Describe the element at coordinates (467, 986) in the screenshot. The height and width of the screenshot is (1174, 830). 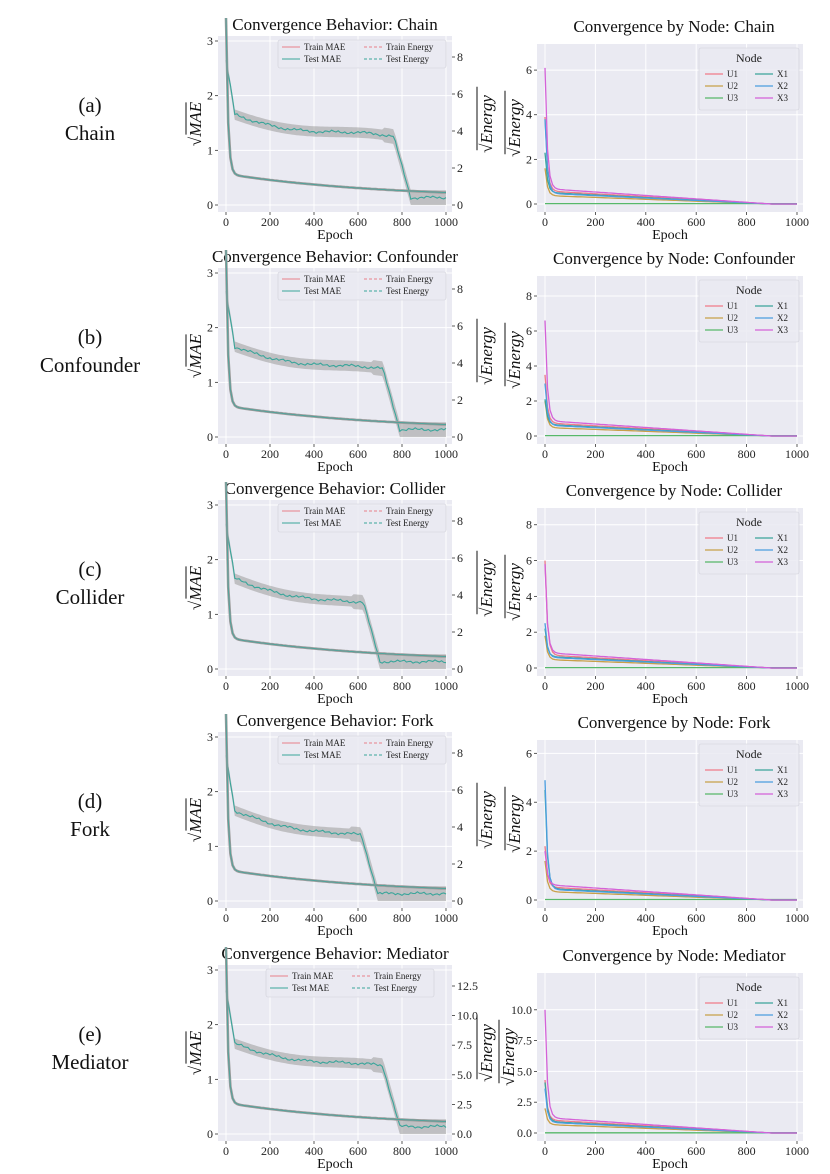
I see `energy-tick-label: 12.5` at that location.